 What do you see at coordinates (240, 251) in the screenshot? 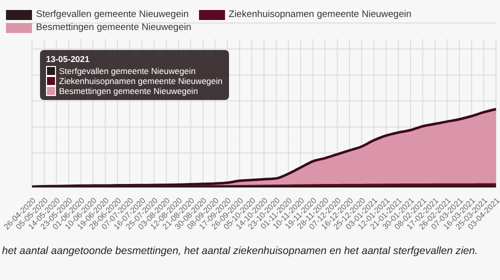
I see `text: het aantal aangetoonde besmettingen, het aantal ziekenhuisopnamen en het aantal sterfgevallen zien.` at bounding box center [240, 251].